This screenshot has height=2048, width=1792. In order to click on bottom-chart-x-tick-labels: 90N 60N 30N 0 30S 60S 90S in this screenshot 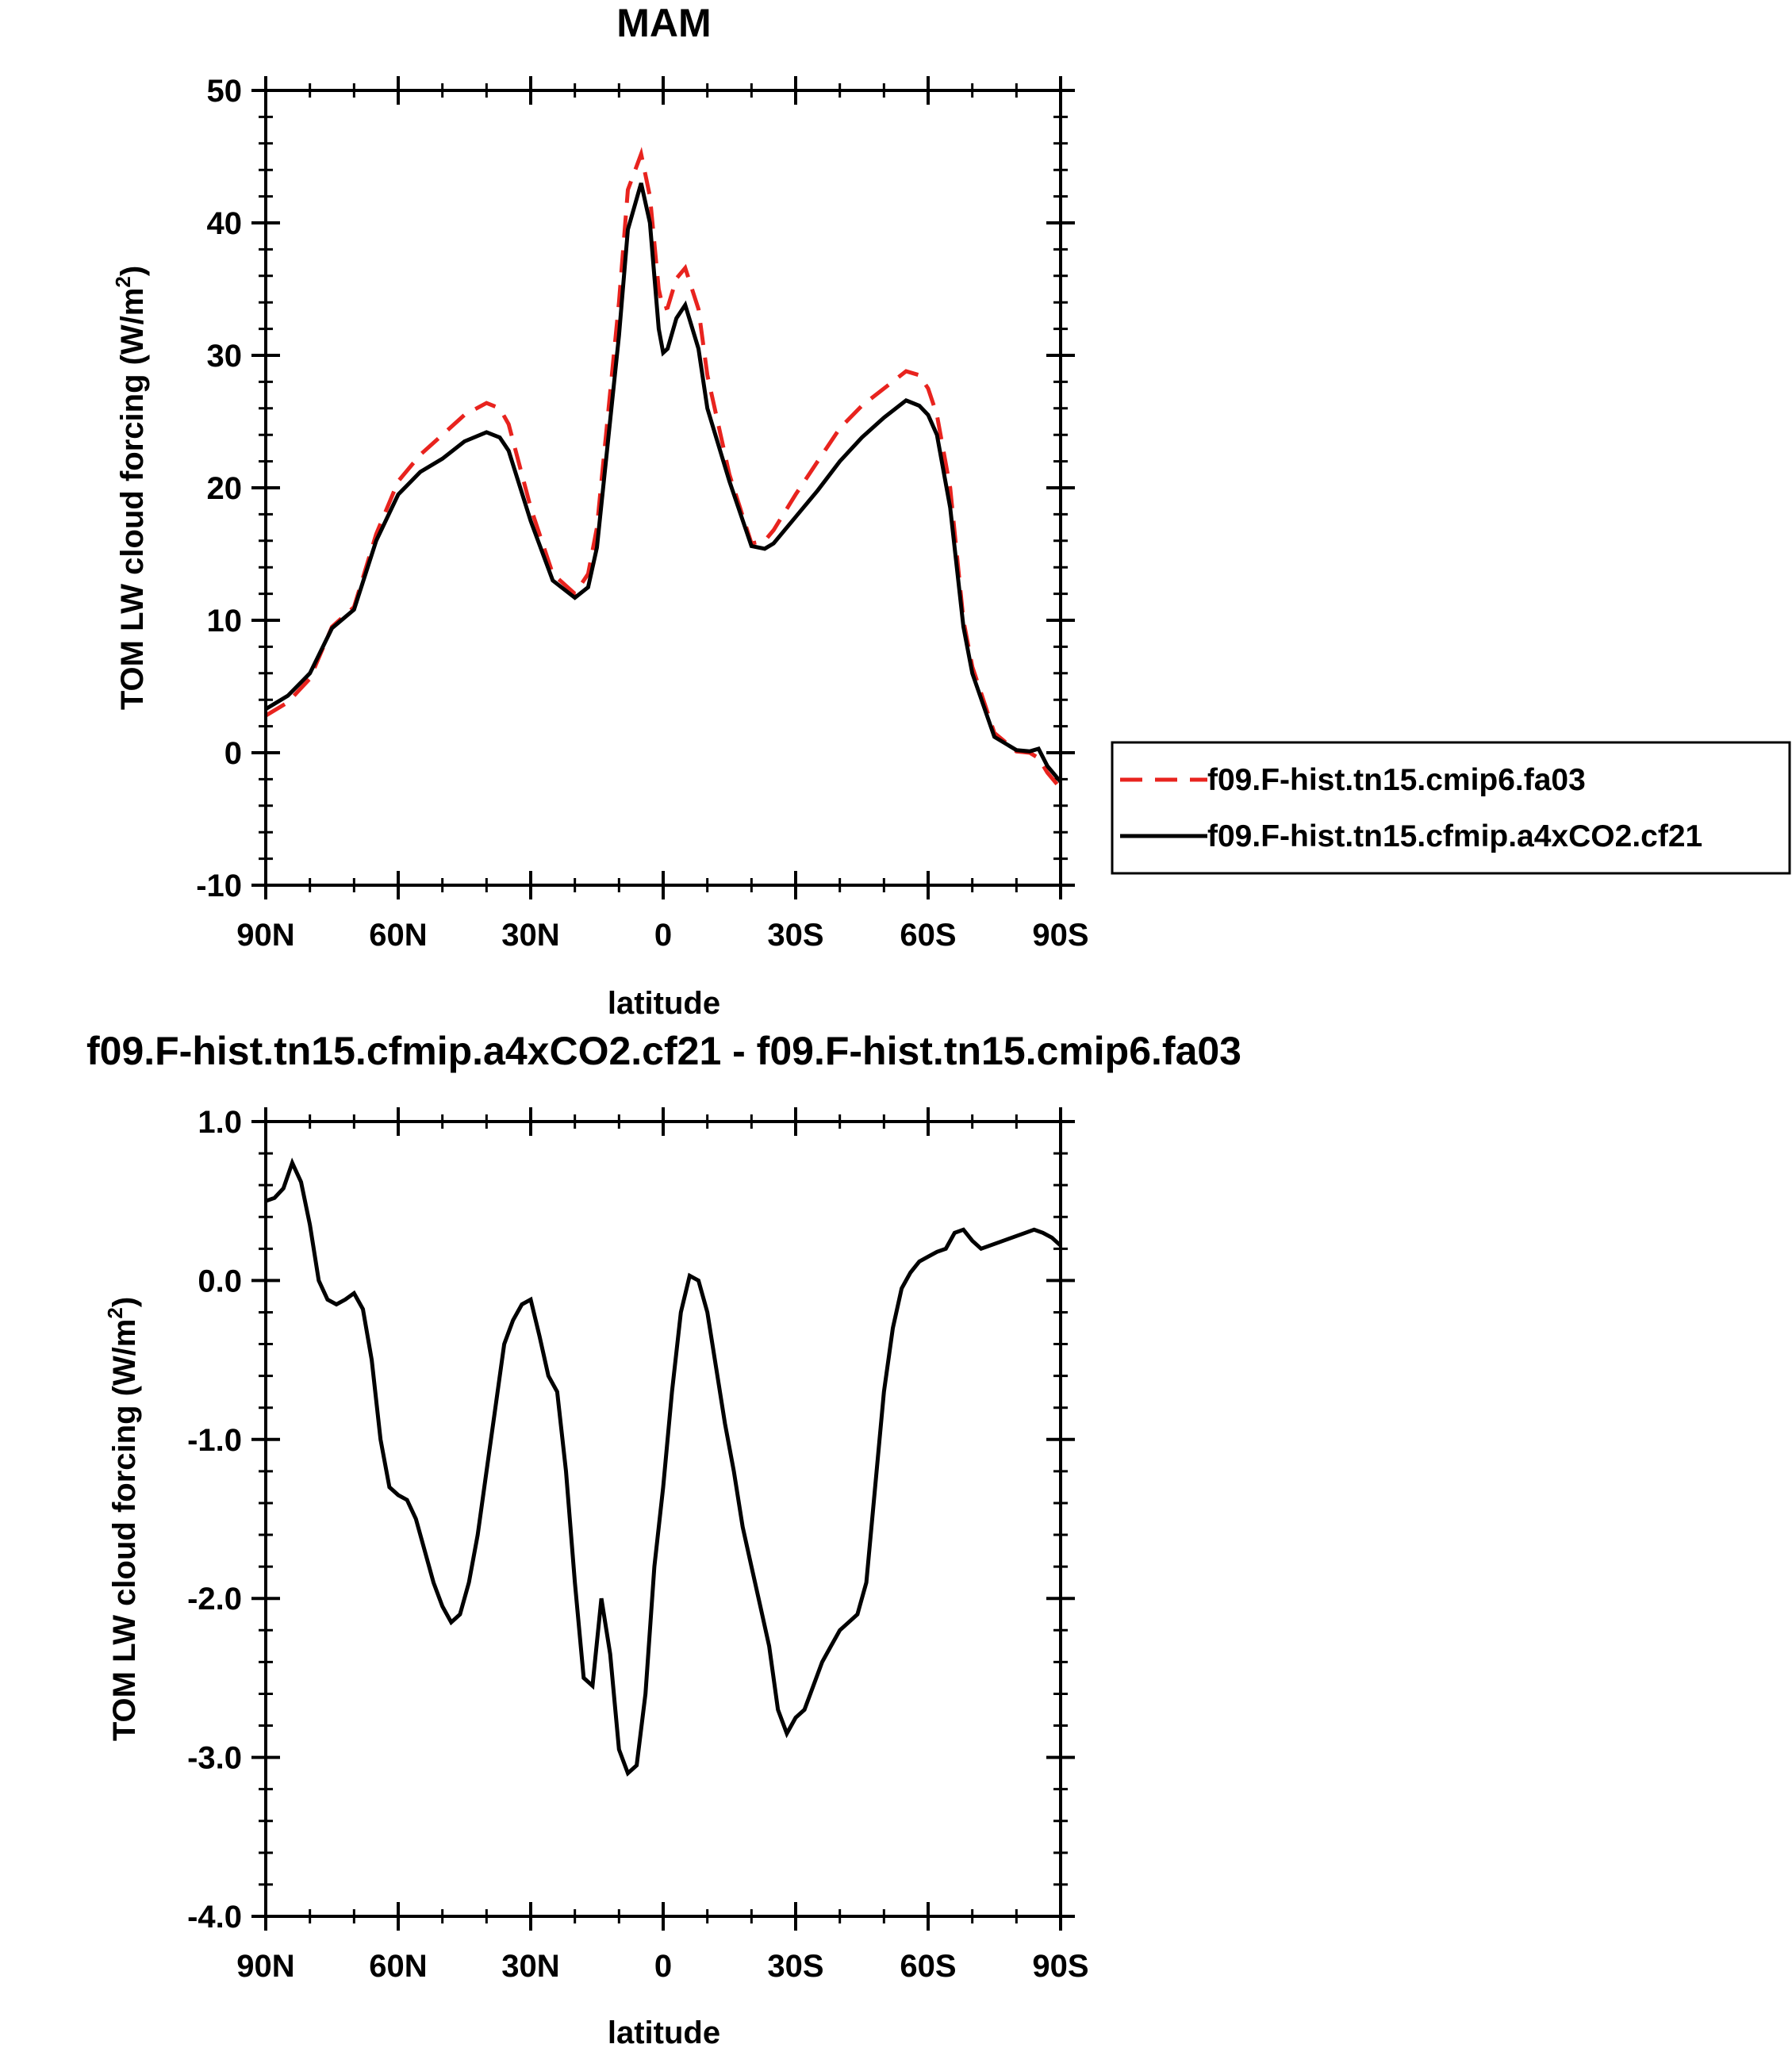, I will do `click(662, 1967)`.